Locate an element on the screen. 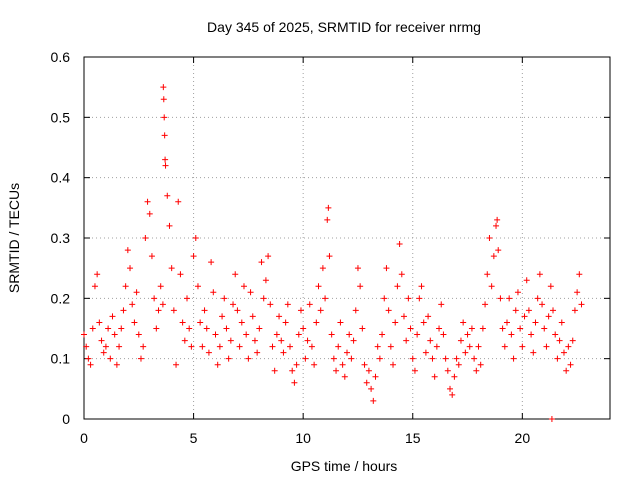 This screenshot has width=640, height=480. x-tick-label: 20 is located at coordinates (523, 438).